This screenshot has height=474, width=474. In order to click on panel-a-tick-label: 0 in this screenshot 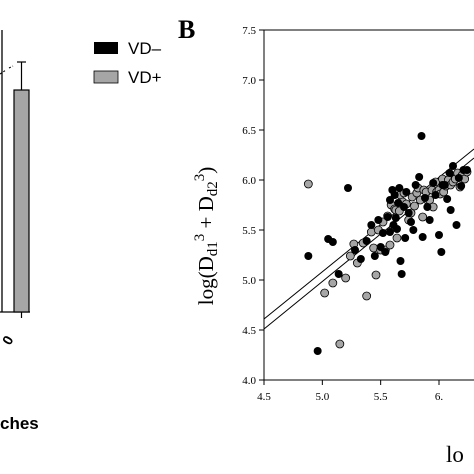, I will do `click(8, 340)`.